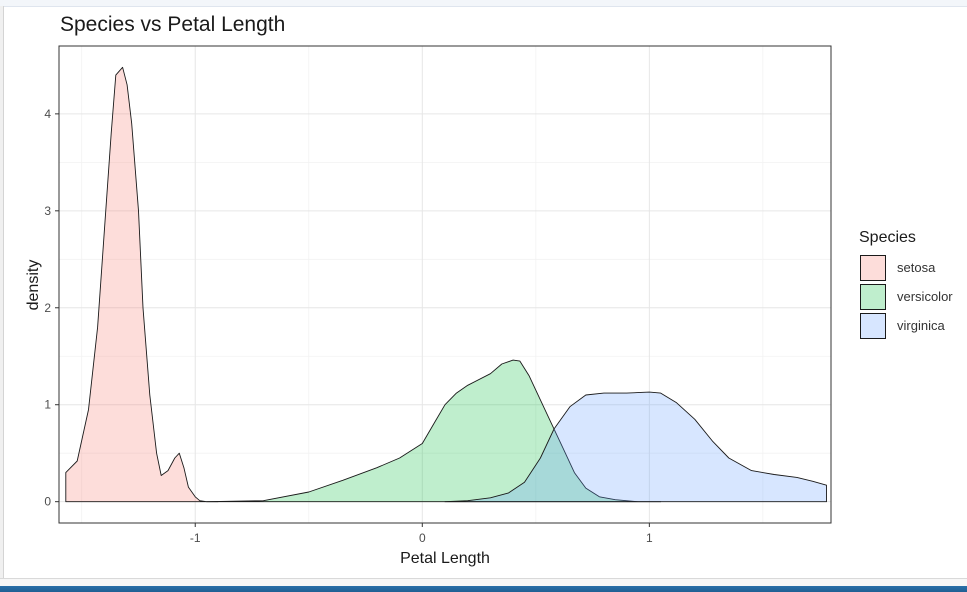  I want to click on window-left-edge, so click(2, 293).